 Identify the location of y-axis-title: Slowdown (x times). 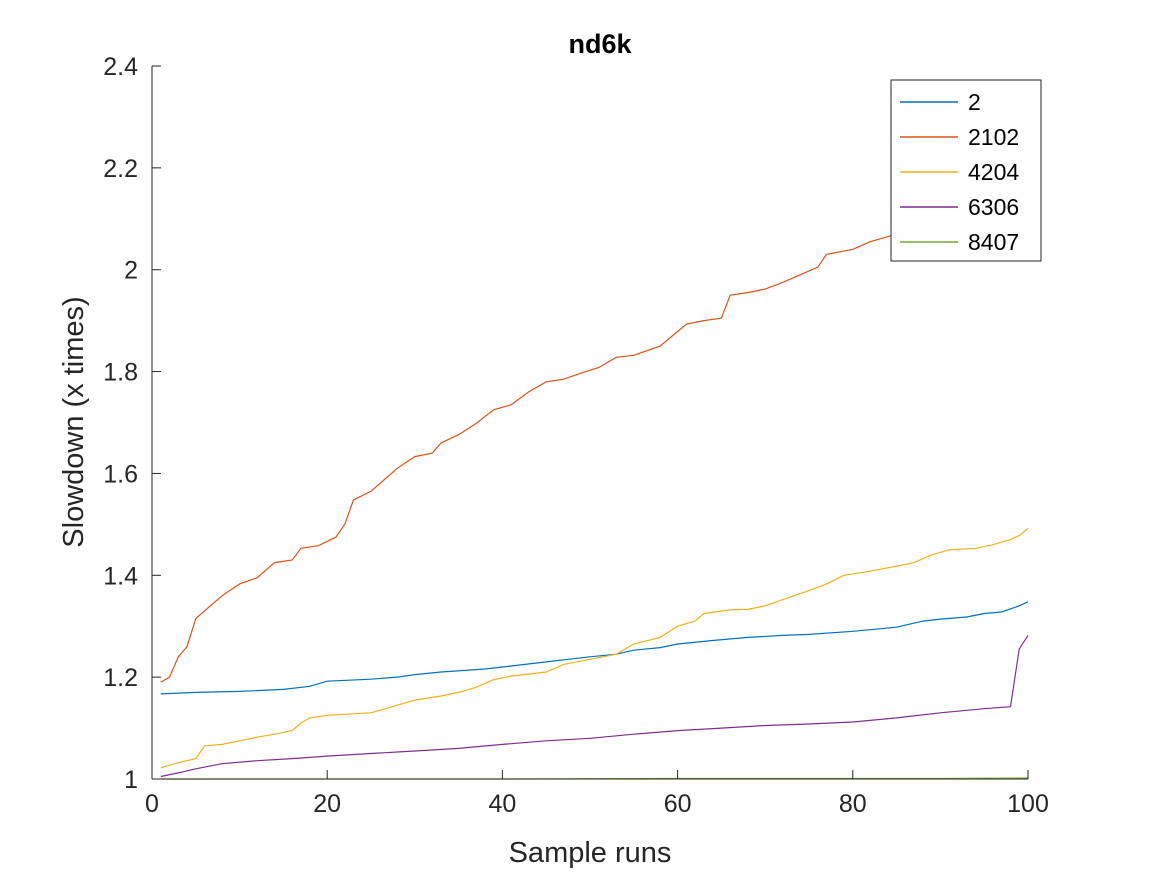
(74, 421).